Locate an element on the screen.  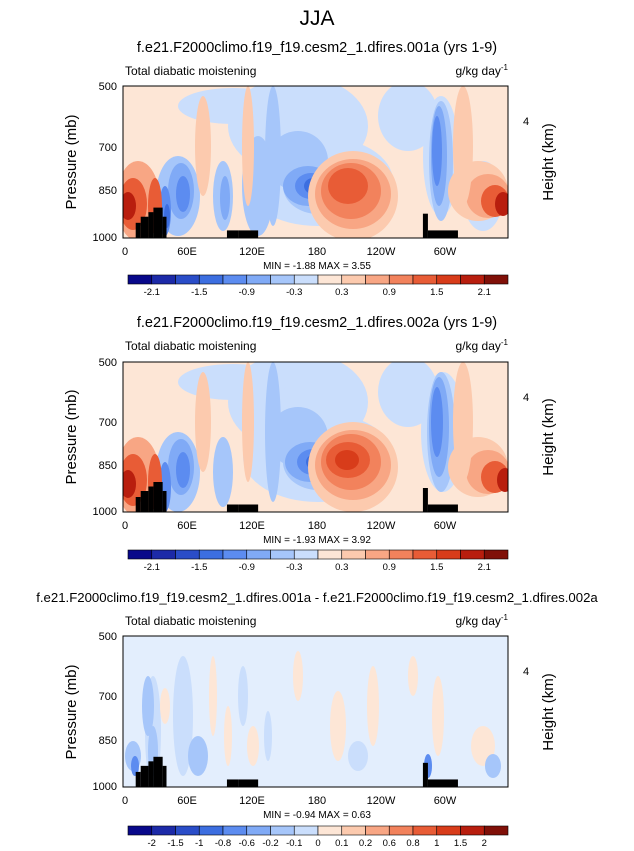
min-max-stats: MIN = -1.88 MAX = 3.55 is located at coordinates (317, 266).